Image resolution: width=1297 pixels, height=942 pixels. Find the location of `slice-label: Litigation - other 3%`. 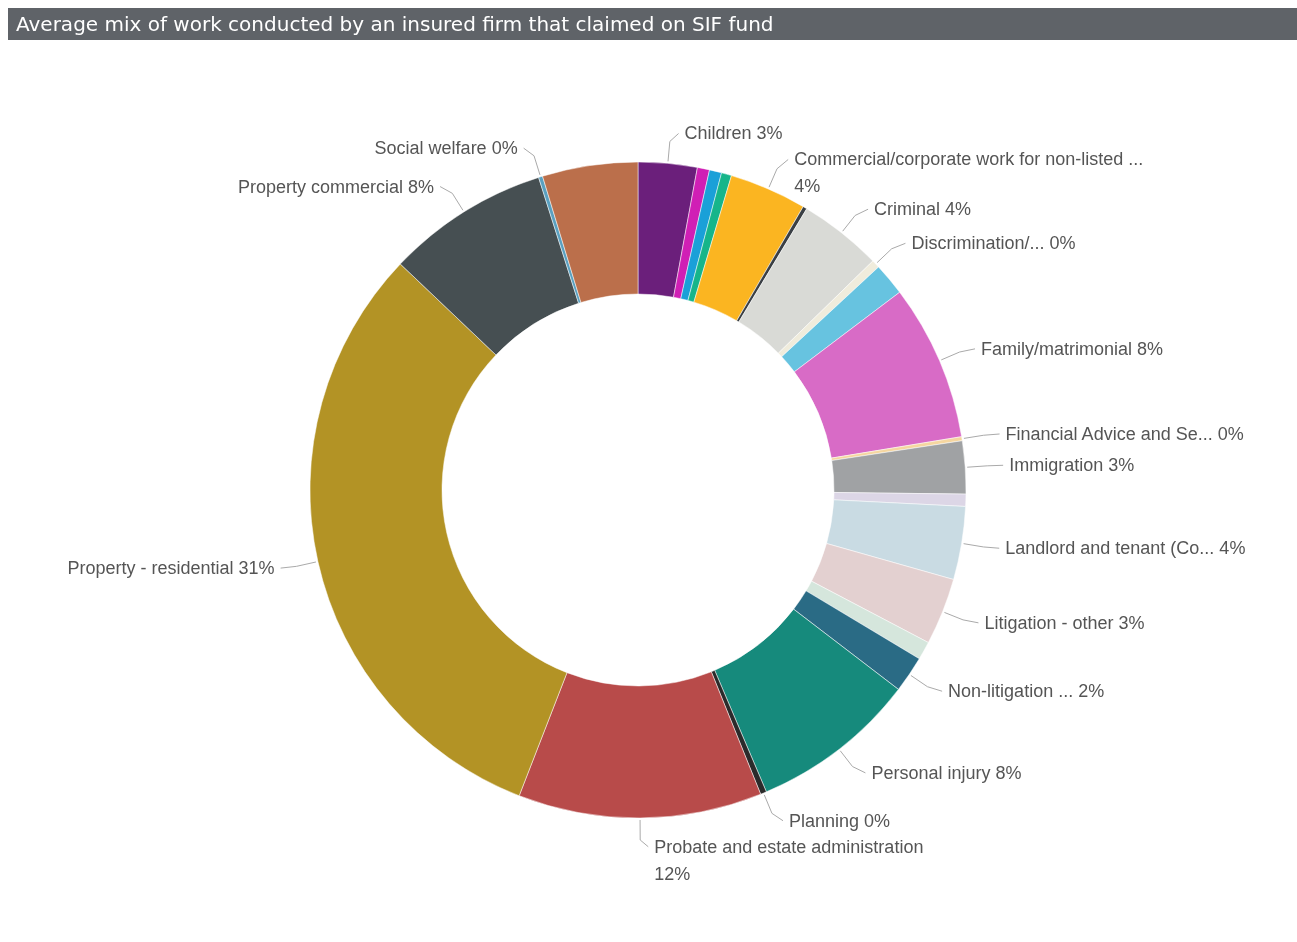

slice-label: Litigation - other 3% is located at coordinates (1064, 622).